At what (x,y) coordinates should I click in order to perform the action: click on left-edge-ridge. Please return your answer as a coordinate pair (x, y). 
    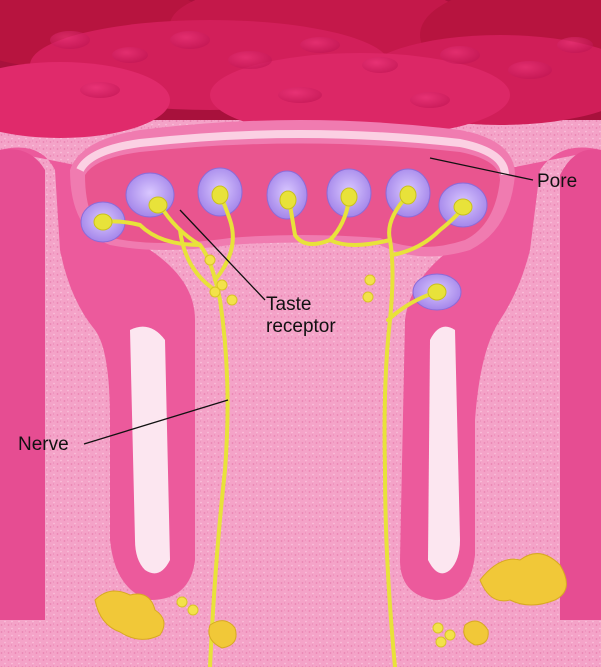
    Looking at the image, I should click on (22, 384).